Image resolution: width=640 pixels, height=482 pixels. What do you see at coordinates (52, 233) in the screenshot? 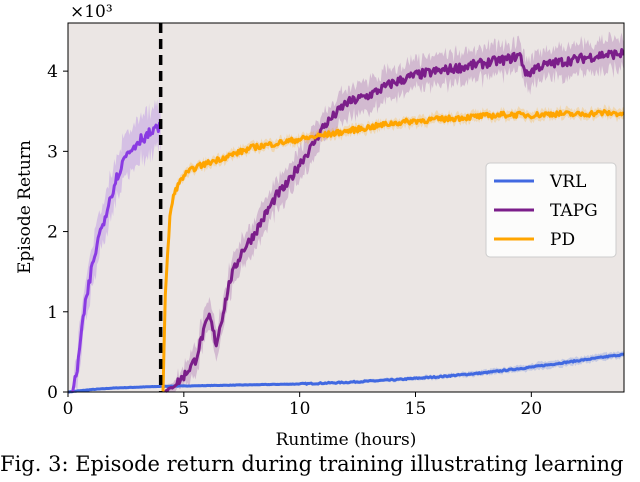
I see `y-tick-label: 2` at bounding box center [52, 233].